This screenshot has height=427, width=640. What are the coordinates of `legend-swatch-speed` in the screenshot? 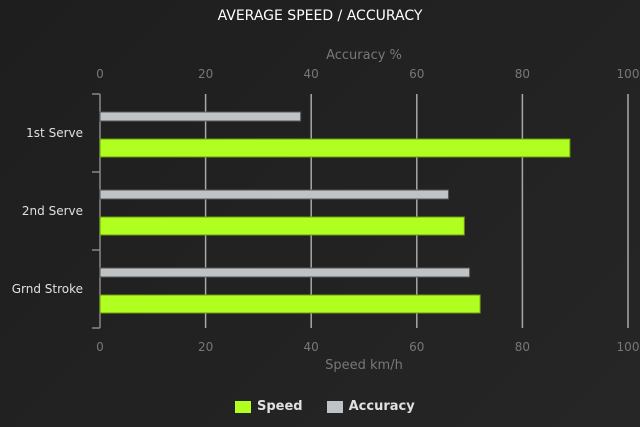 It's located at (243, 406).